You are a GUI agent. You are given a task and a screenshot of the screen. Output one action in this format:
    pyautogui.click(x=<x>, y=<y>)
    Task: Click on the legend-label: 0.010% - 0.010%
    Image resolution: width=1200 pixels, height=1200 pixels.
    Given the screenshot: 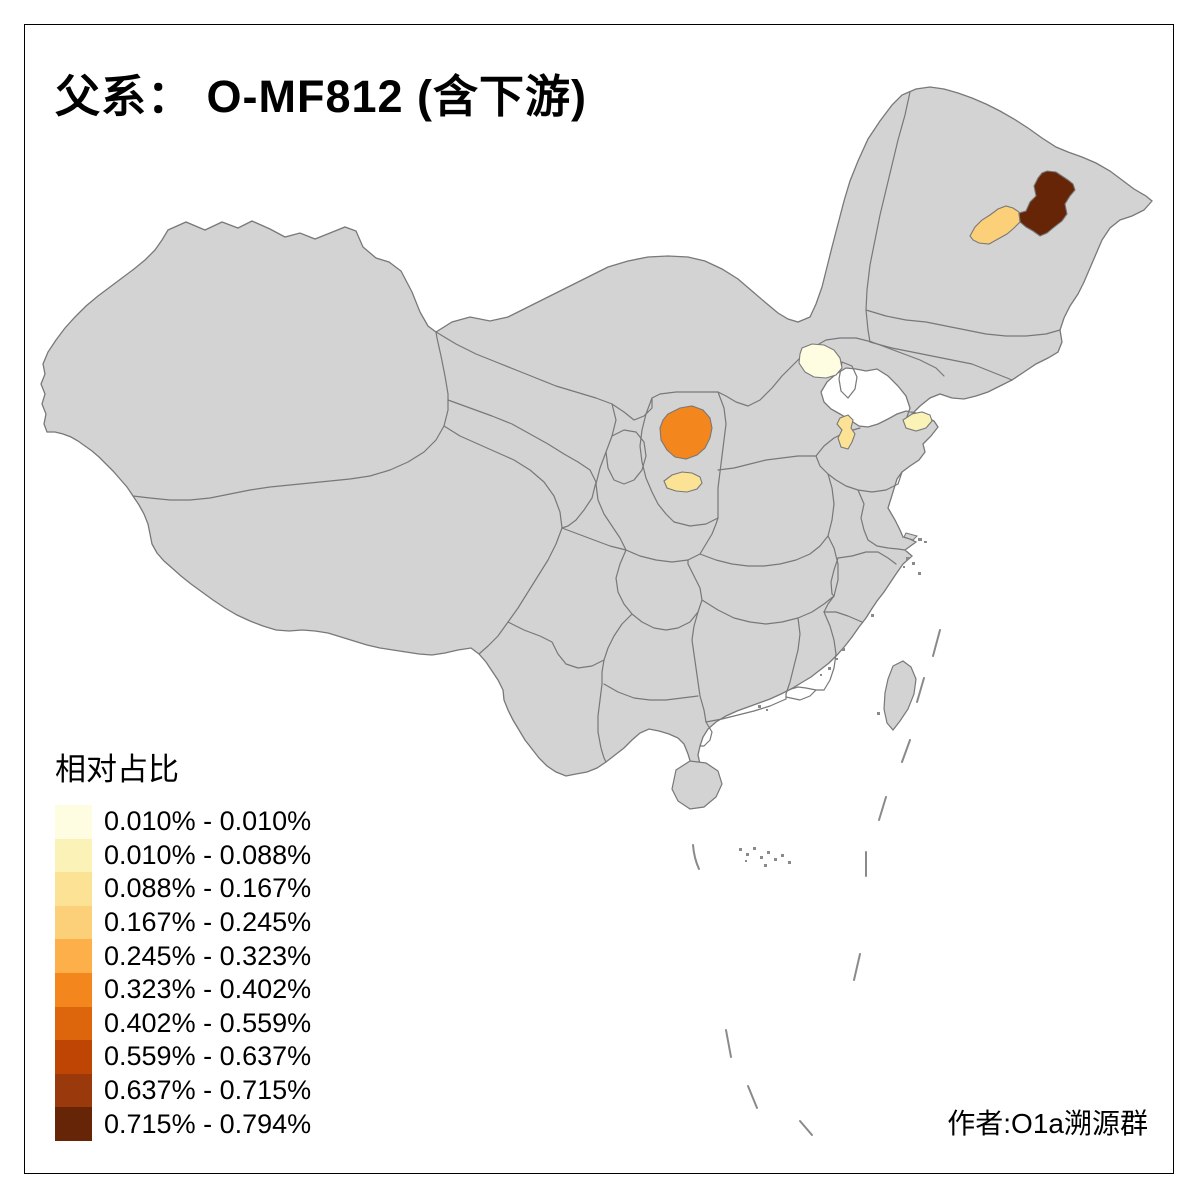 What is the action you would take?
    pyautogui.click(x=208, y=821)
    